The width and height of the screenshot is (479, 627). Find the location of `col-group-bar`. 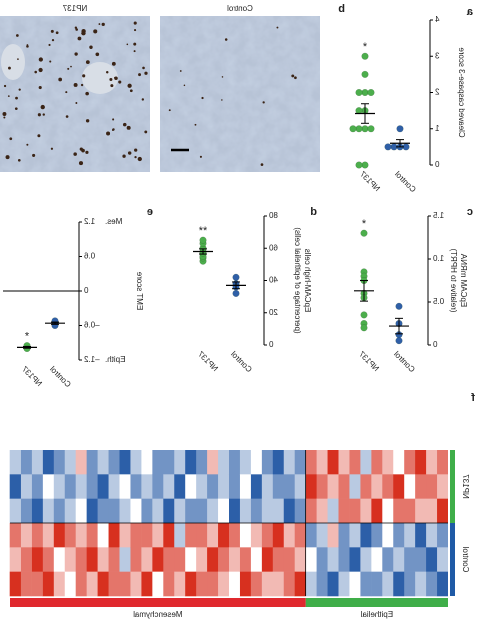

col-group-bar is located at coordinates (376, 602).